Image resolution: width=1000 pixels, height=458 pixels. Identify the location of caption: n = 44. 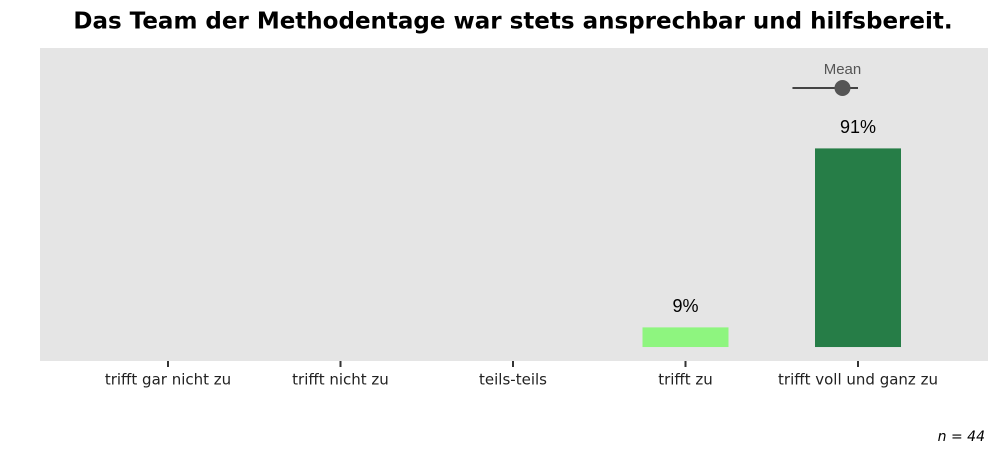
(961, 437).